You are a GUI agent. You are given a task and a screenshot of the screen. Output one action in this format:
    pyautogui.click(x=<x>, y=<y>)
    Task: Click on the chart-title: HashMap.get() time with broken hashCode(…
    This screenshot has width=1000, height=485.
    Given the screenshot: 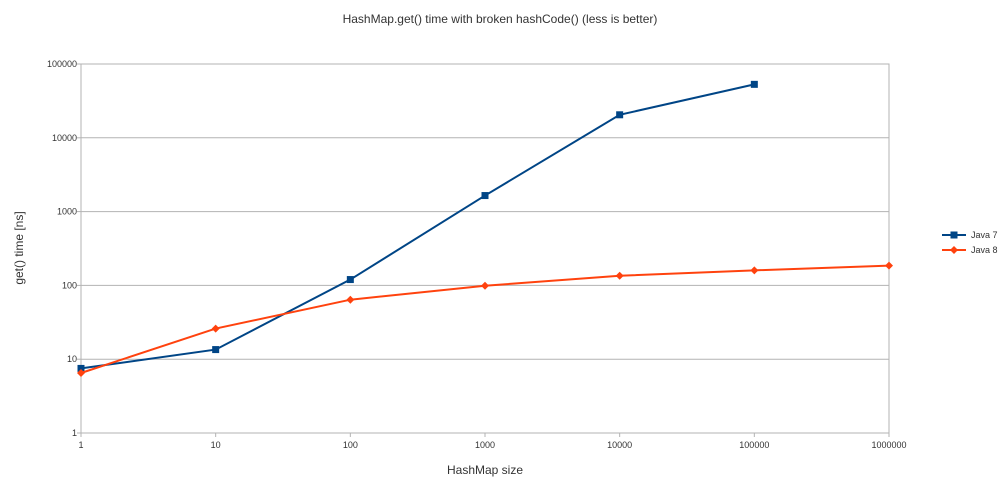 What is the action you would take?
    pyautogui.click(x=500, y=19)
    